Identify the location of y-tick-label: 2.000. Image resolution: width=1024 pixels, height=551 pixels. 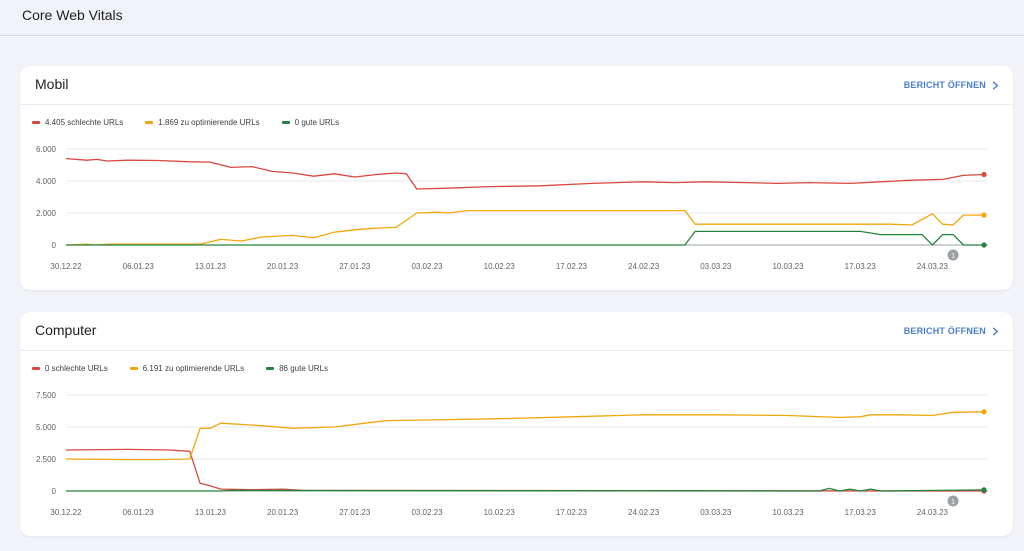
(46, 213).